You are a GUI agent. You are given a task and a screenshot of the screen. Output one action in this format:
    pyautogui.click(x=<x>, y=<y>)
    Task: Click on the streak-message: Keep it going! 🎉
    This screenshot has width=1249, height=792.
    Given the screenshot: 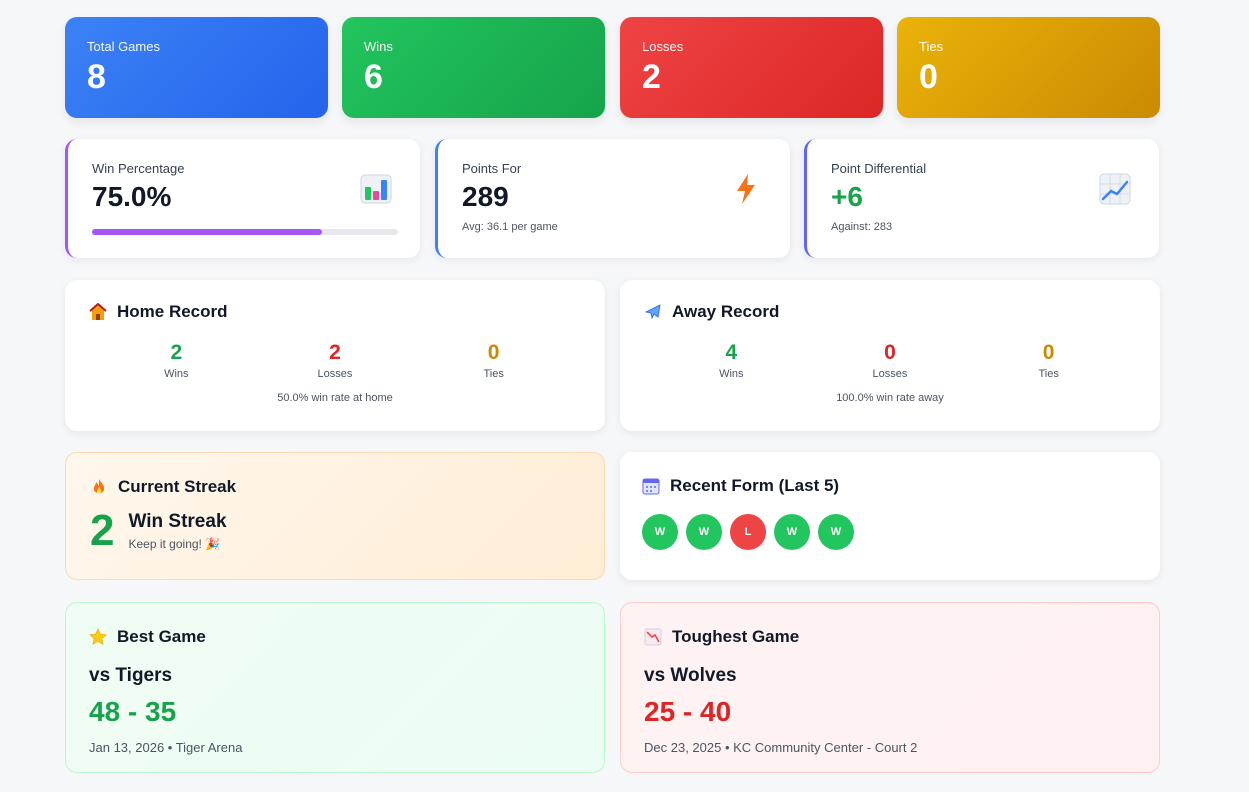 What is the action you would take?
    pyautogui.click(x=174, y=544)
    